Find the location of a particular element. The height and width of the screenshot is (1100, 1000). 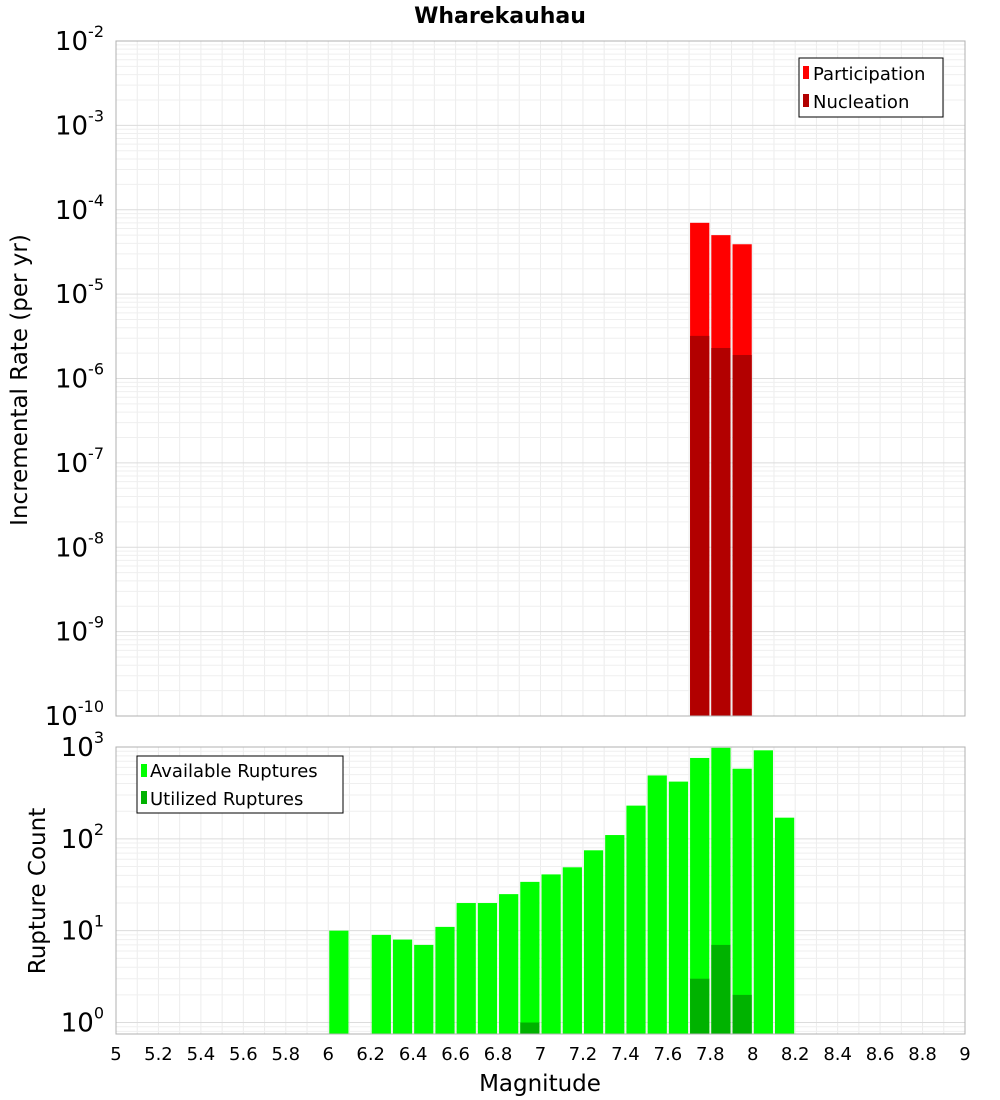

x-tick-label: 5.2 is located at coordinates (158, 1054).